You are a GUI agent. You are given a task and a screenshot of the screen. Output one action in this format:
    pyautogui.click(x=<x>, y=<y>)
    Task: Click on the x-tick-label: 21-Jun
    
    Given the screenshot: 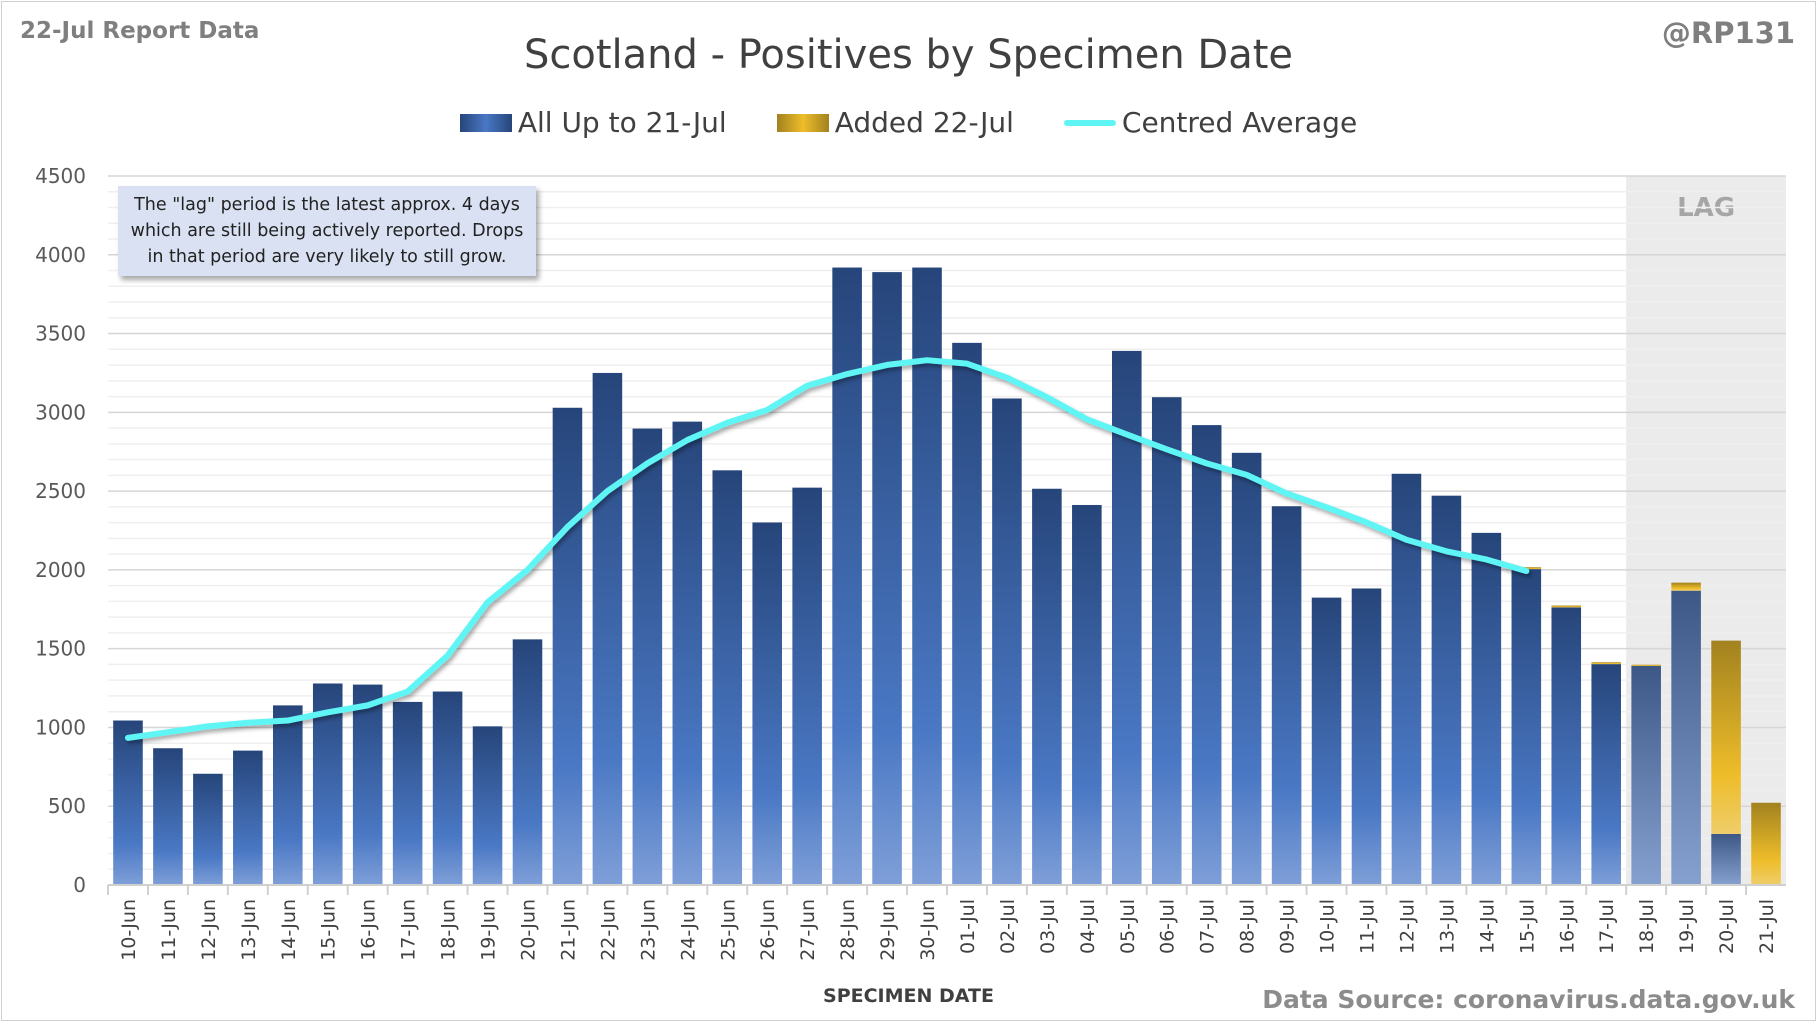 What is the action you would take?
    pyautogui.click(x=568, y=930)
    